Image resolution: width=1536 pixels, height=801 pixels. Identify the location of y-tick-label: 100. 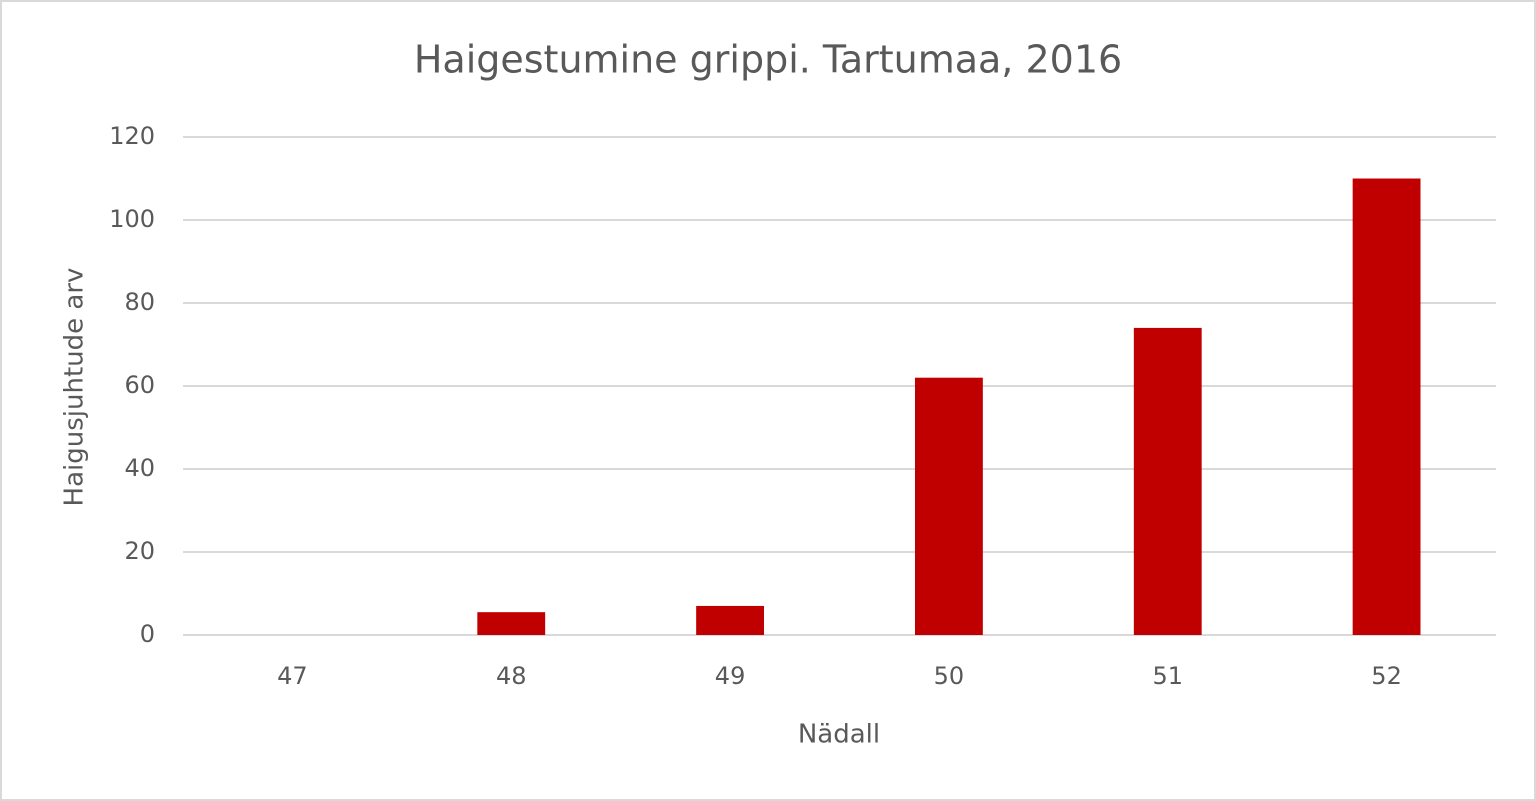
(132, 219).